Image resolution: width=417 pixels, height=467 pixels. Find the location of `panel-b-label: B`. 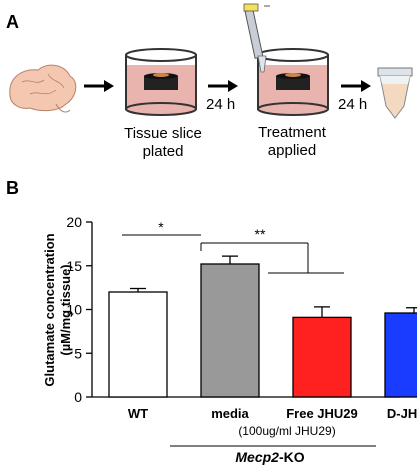

panel-b-label: B is located at coordinates (12, 188).